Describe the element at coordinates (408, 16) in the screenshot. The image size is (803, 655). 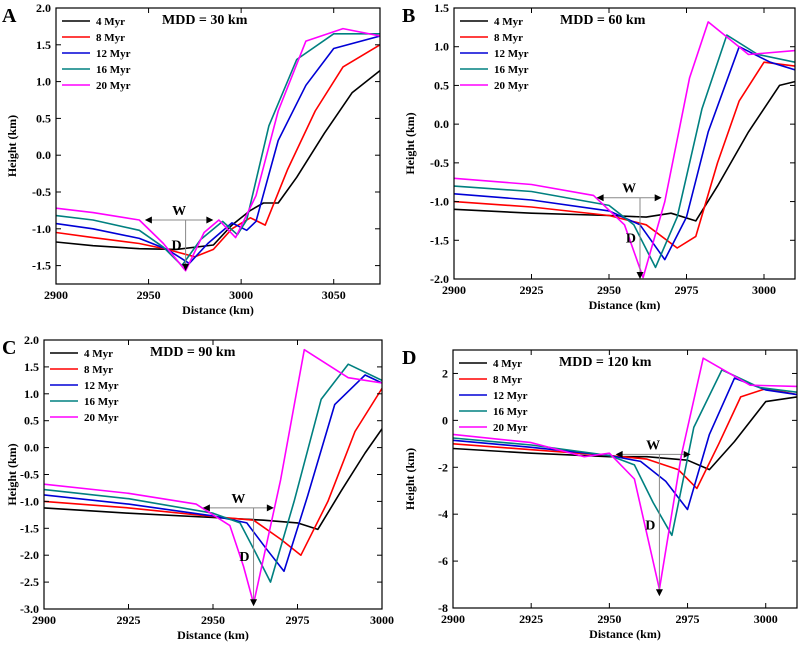
I see `panel-letter: B` at that location.